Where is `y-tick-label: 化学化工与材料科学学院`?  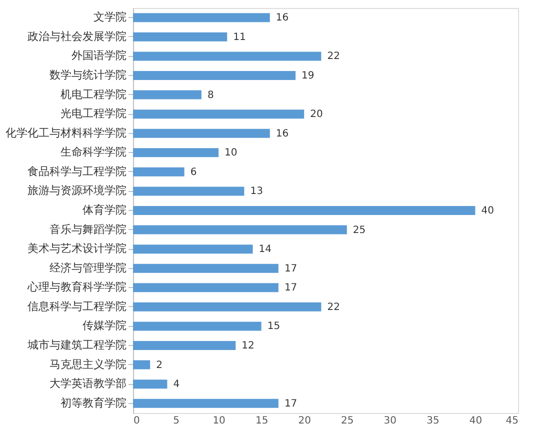 y-tick-label: 化学化工与材料科学学院 is located at coordinates (66, 133).